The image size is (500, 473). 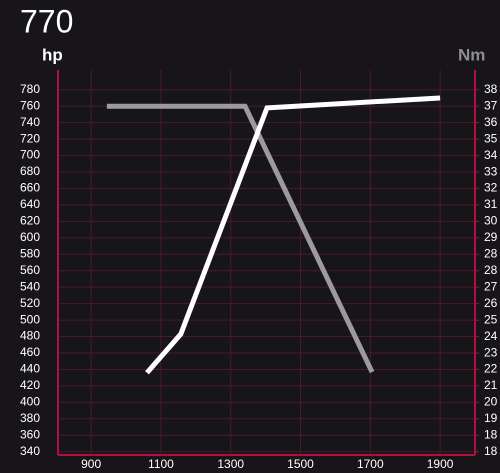 I want to click on y2-tick-label: 20, so click(x=491, y=401).